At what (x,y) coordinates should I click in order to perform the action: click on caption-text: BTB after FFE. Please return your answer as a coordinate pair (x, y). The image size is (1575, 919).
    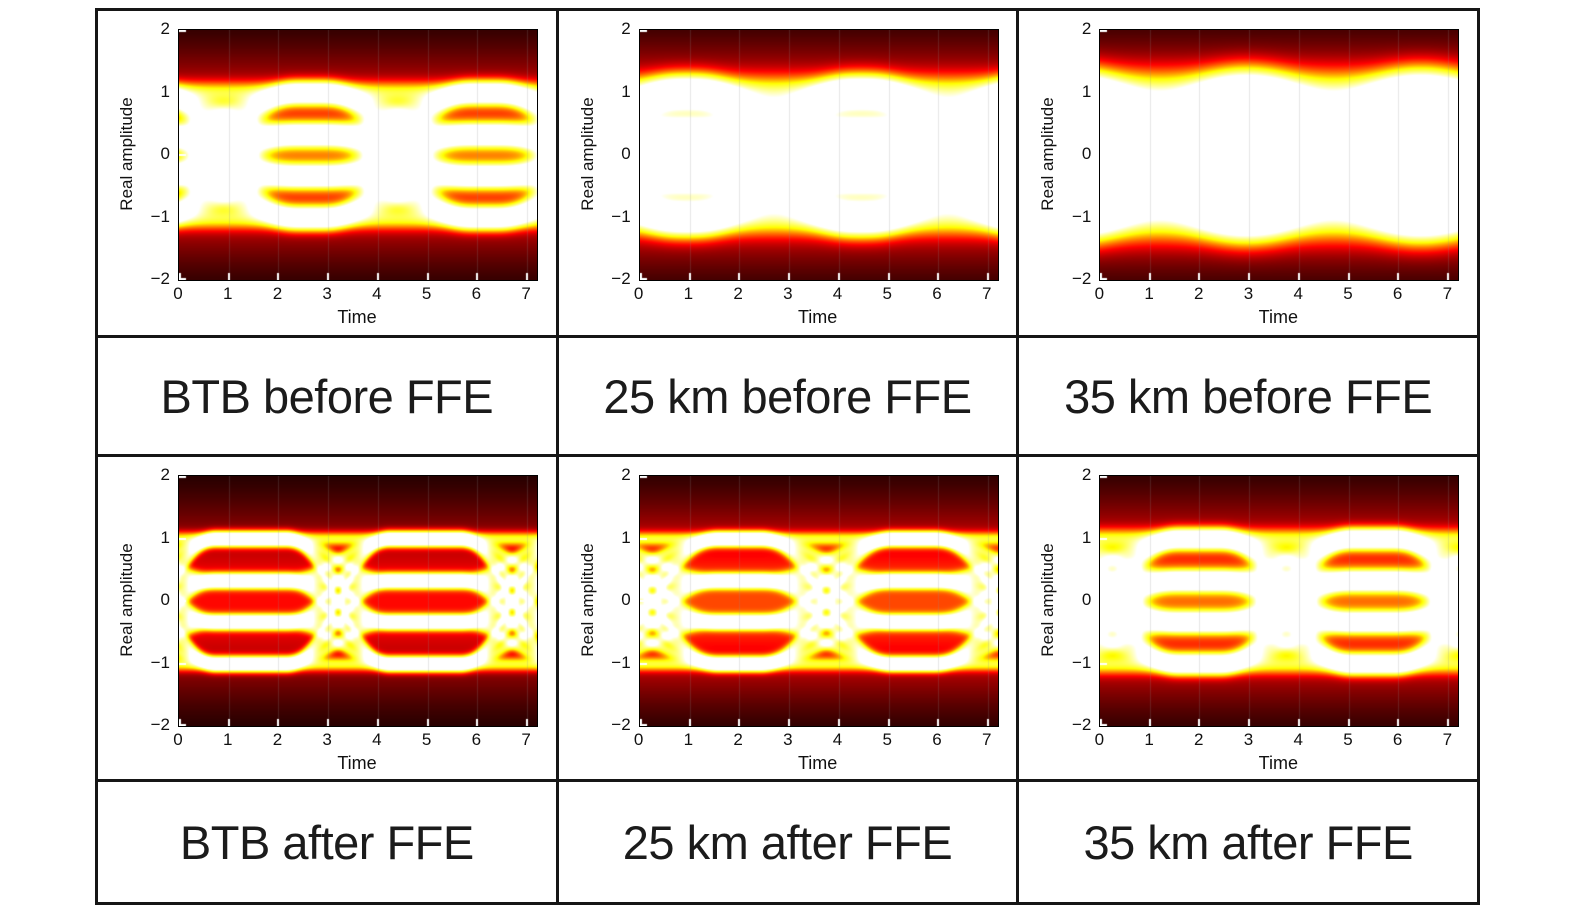
    Looking at the image, I should click on (326, 842).